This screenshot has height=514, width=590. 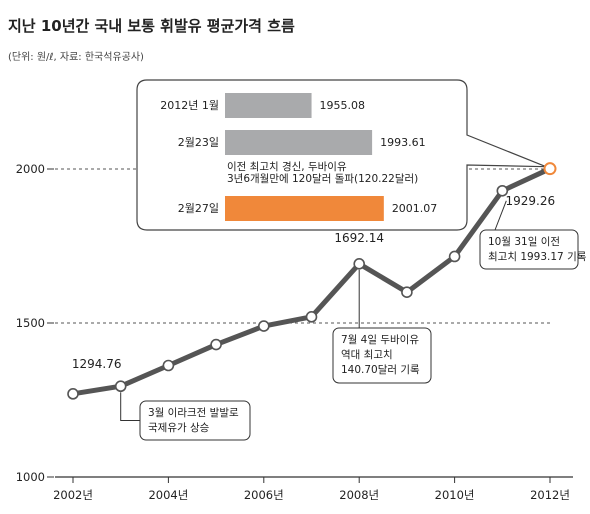 What do you see at coordinates (198, 142) in the screenshot?
I see `callout-row-label: 2월23일` at bounding box center [198, 142].